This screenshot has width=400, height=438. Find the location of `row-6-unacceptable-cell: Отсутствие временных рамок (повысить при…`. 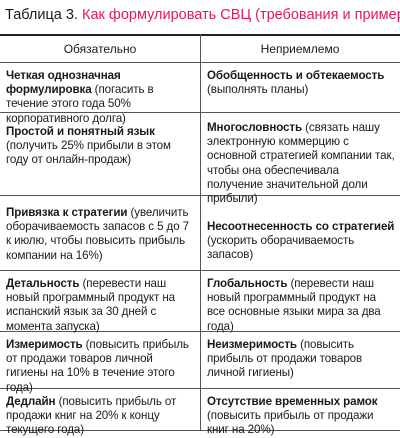

row-6-unacceptable-cell: Отсутствие временных рамок (повысить при… is located at coordinates (302, 416).